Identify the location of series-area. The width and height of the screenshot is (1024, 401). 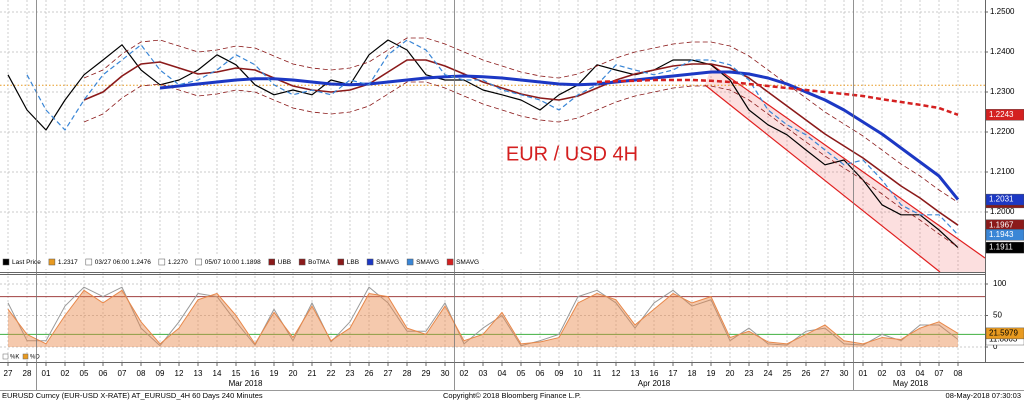
(483, 318).